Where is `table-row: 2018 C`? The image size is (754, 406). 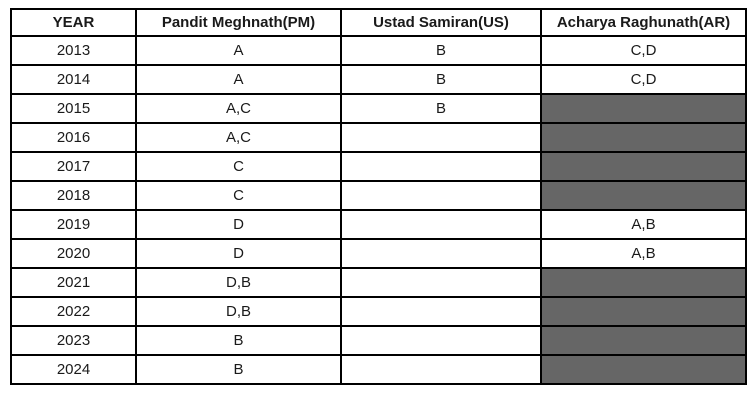
table-row: 2018 C is located at coordinates (378, 195).